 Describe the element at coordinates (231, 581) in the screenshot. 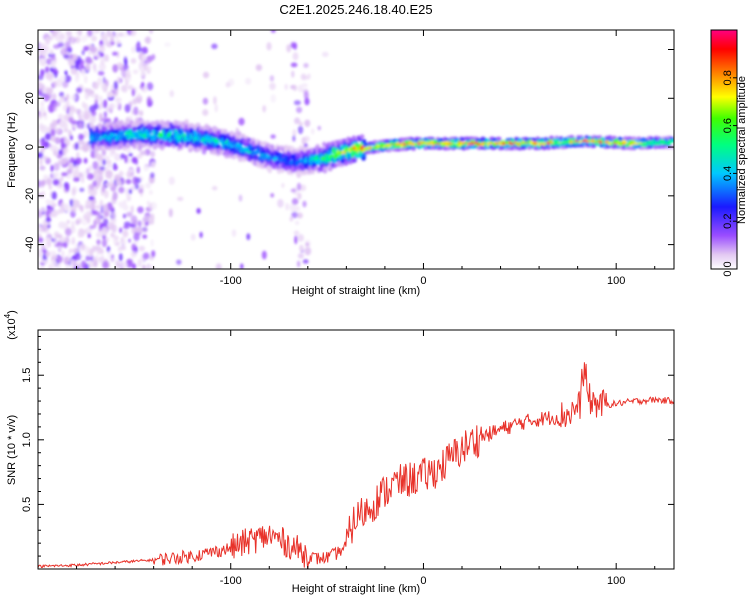

I see `snr-x-tick-label: -100` at that location.